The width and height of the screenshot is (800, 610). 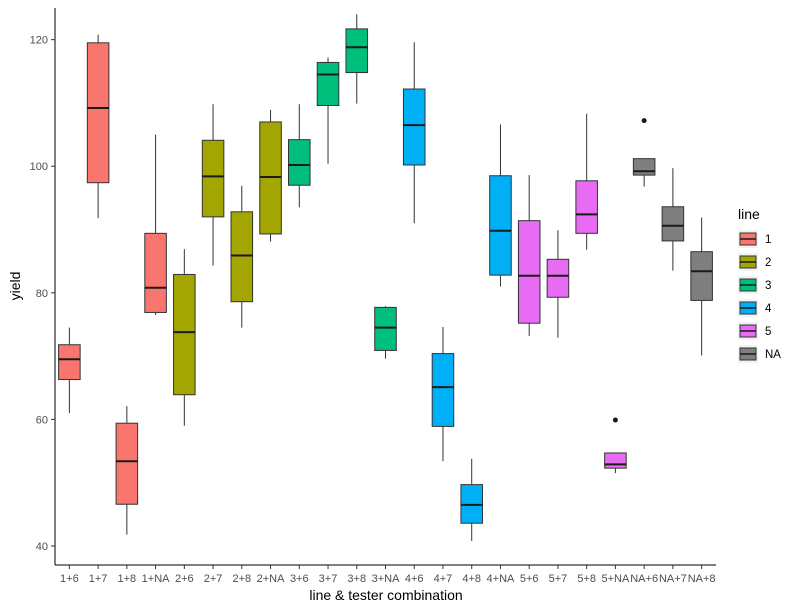 I want to click on box-NA+7, so click(x=673, y=219).